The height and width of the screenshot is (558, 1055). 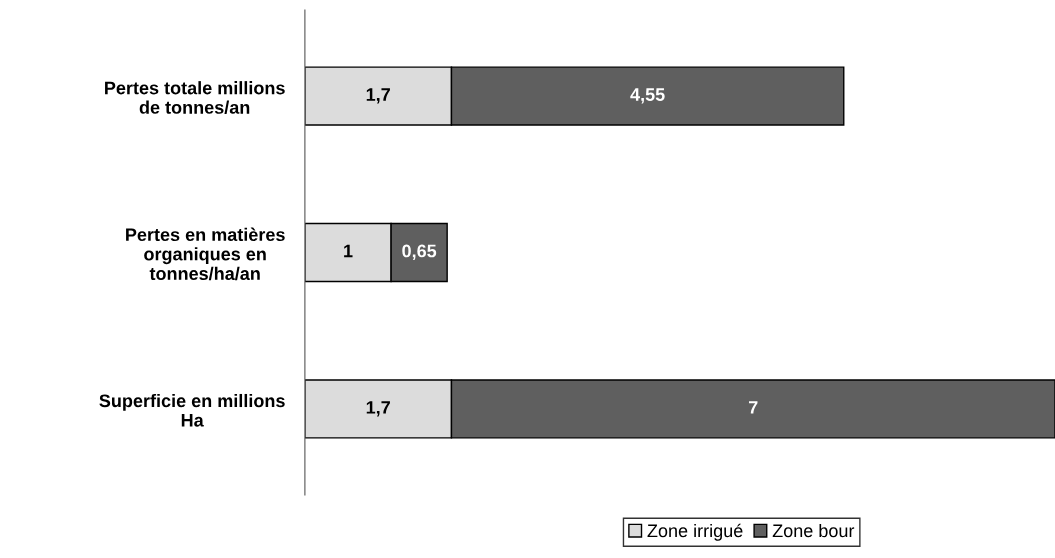 What do you see at coordinates (205, 254) in the screenshot?
I see `y-tick-label: Pertes en matières organiques en tonnes/ha/an` at bounding box center [205, 254].